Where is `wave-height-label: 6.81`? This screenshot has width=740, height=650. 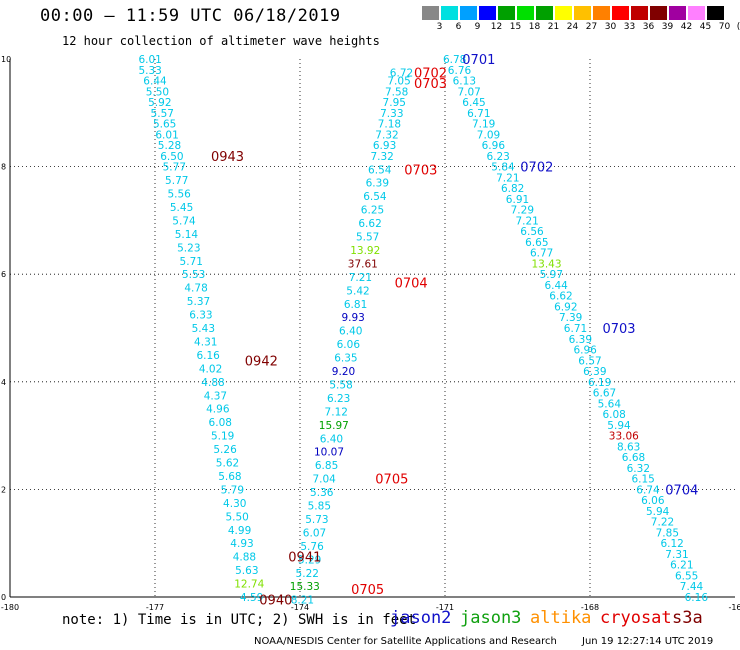 wave-height-label: 6.81 is located at coordinates (355, 305).